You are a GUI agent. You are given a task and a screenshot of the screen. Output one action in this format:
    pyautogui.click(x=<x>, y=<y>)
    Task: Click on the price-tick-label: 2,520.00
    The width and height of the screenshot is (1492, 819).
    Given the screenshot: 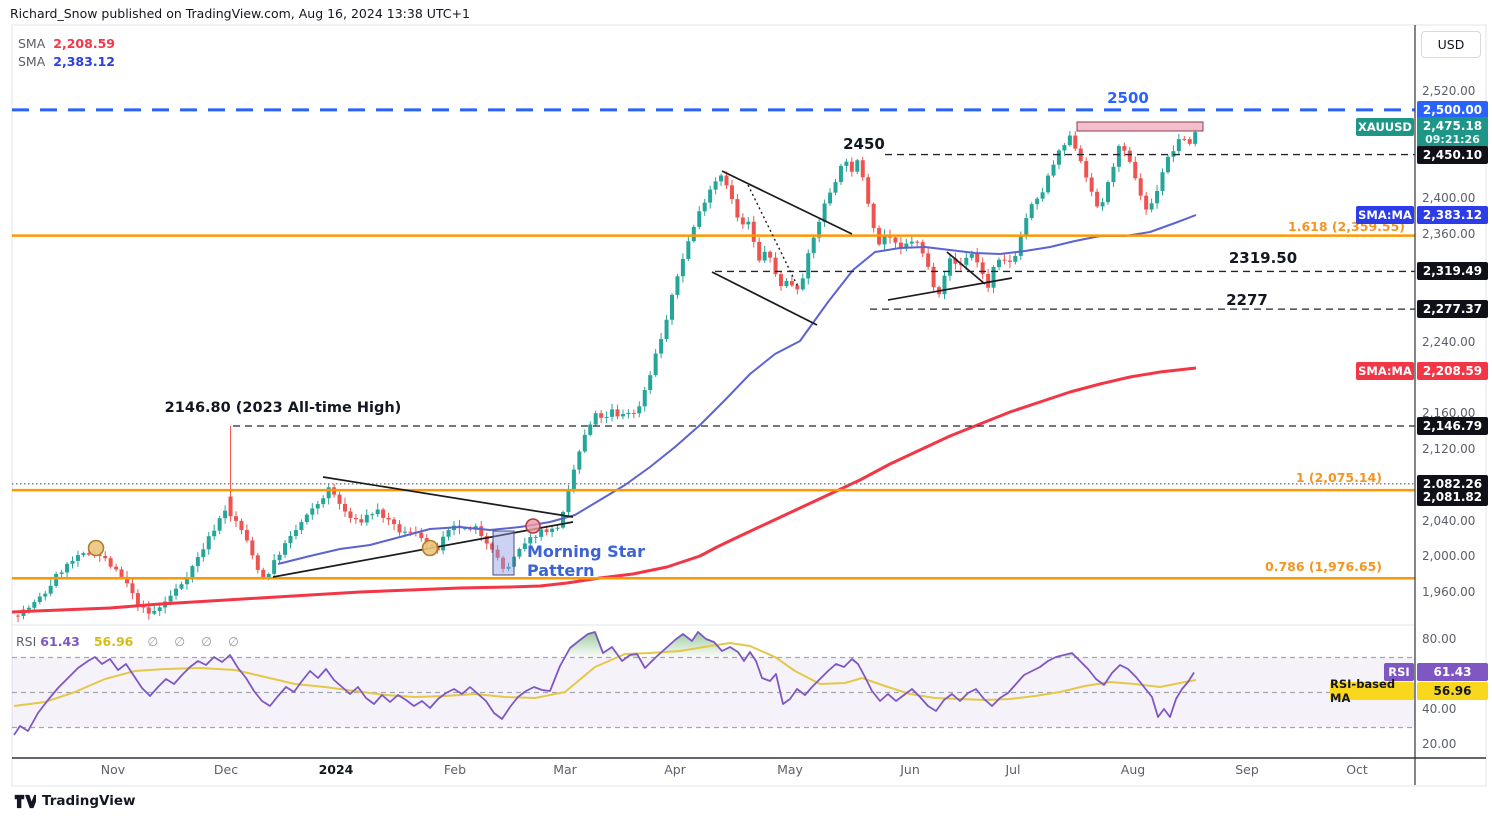 What is the action you would take?
    pyautogui.click(x=1449, y=91)
    